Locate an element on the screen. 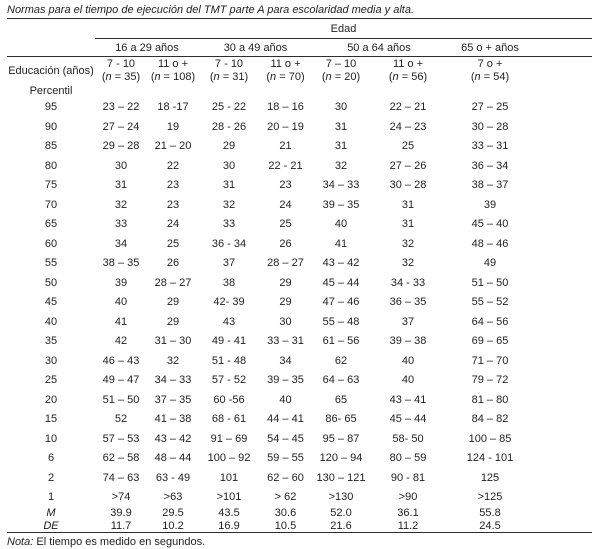 This screenshot has height=549, width=600. table-cell: 68 - 61 is located at coordinates (229, 419).